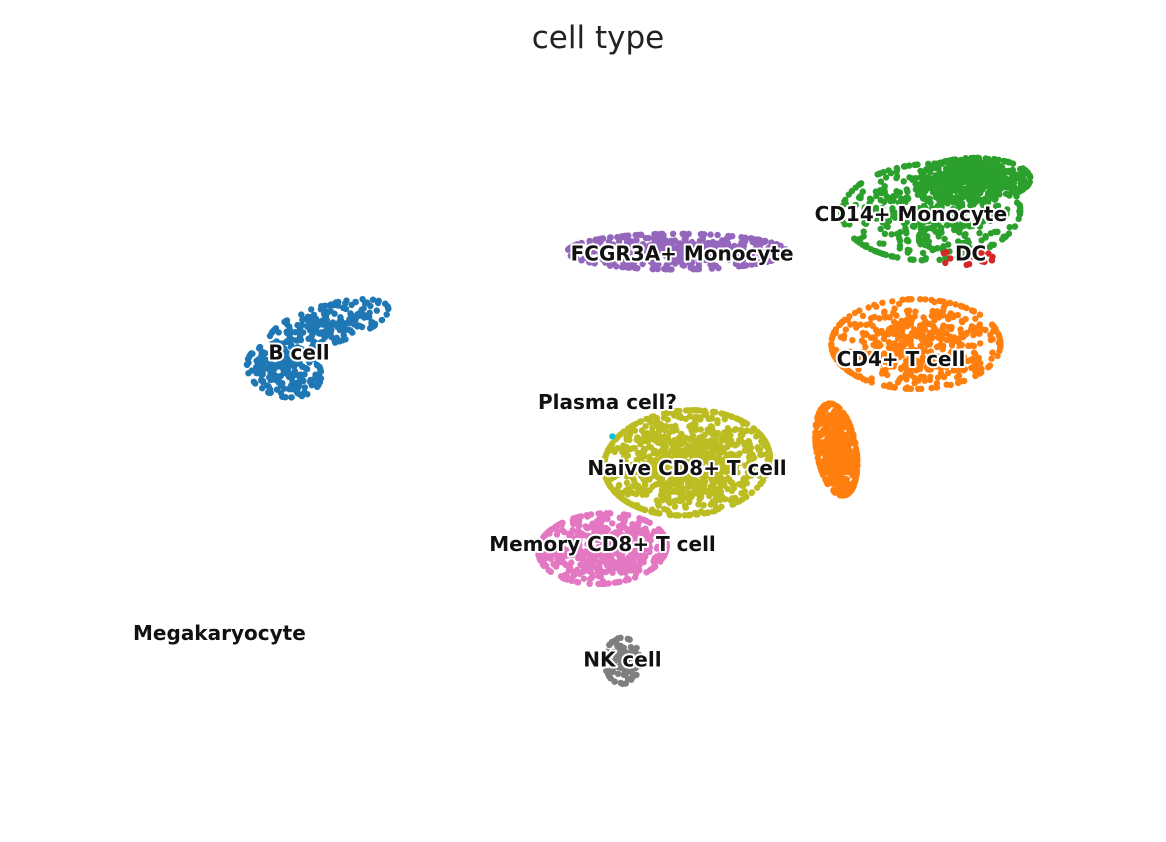  What do you see at coordinates (908, 397) in the screenshot?
I see `cluster-cd4-t-cell` at bounding box center [908, 397].